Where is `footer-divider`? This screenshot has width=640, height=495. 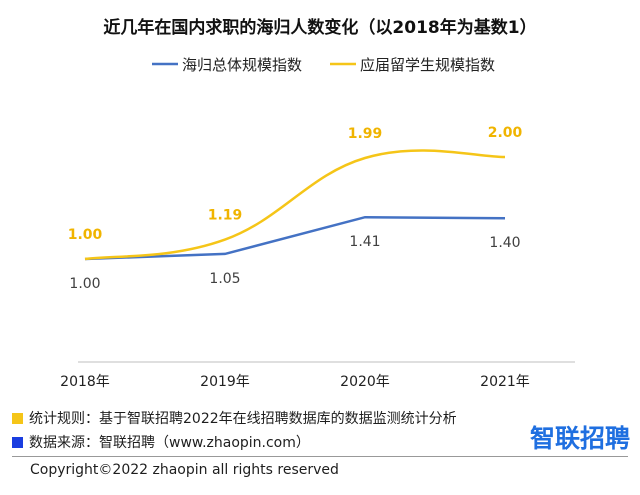 footer-divider is located at coordinates (320, 456).